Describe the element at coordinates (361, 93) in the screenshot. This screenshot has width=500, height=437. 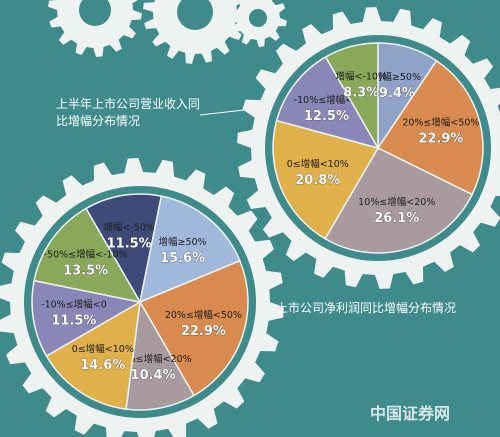
I see `slice-value: 8.3%` at that location.